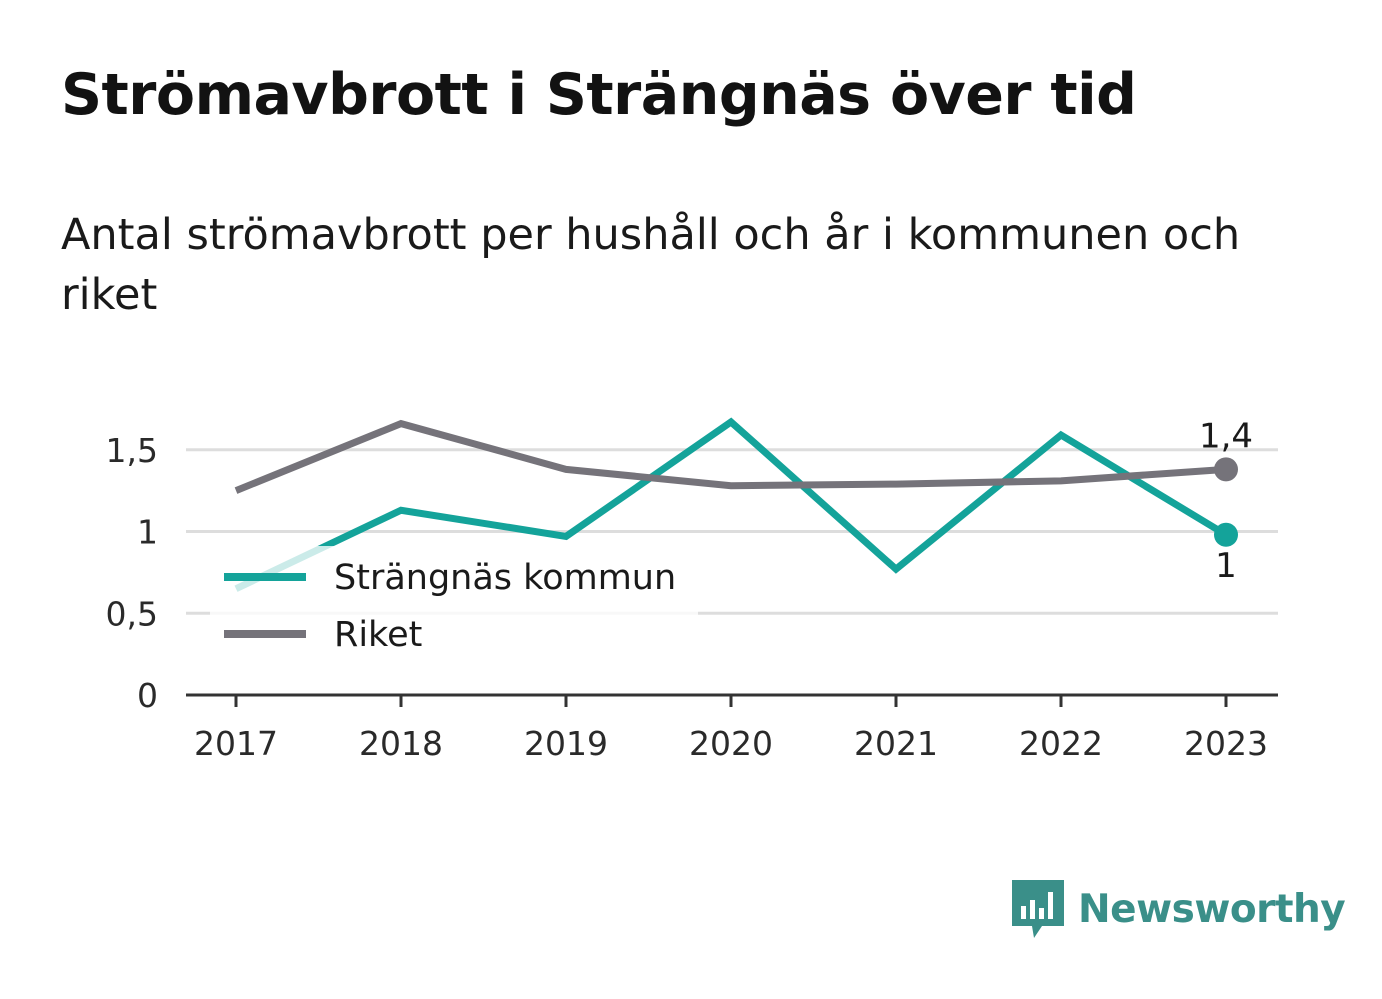  What do you see at coordinates (1212, 909) in the screenshot?
I see `brand-name: Newsworthy` at bounding box center [1212, 909].